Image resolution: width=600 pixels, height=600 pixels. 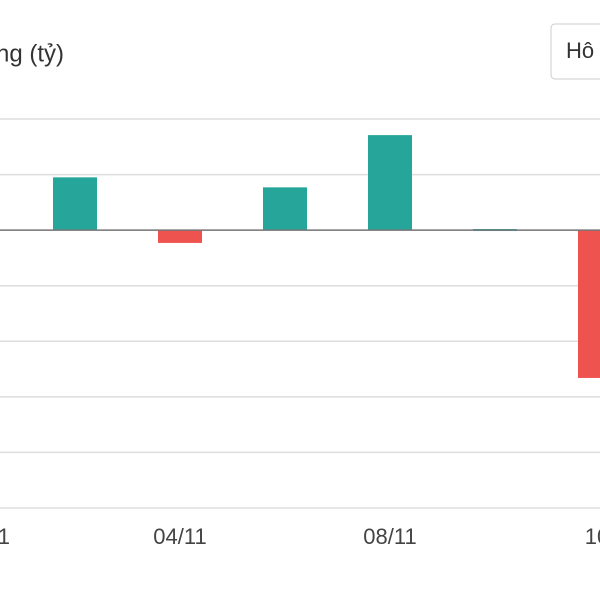 What do you see at coordinates (32, 53) in the screenshot?
I see `chart-title: ng (tỷ)` at bounding box center [32, 53].